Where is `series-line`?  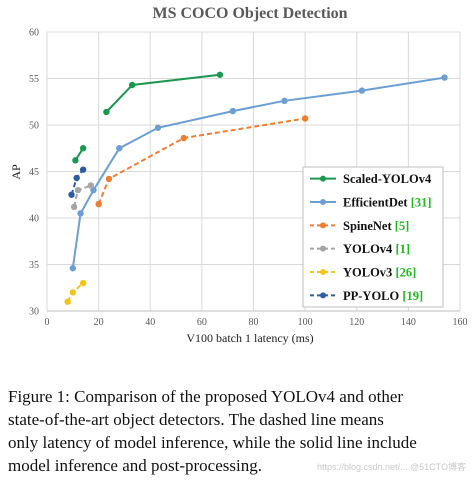 series-line is located at coordinates (163, 93).